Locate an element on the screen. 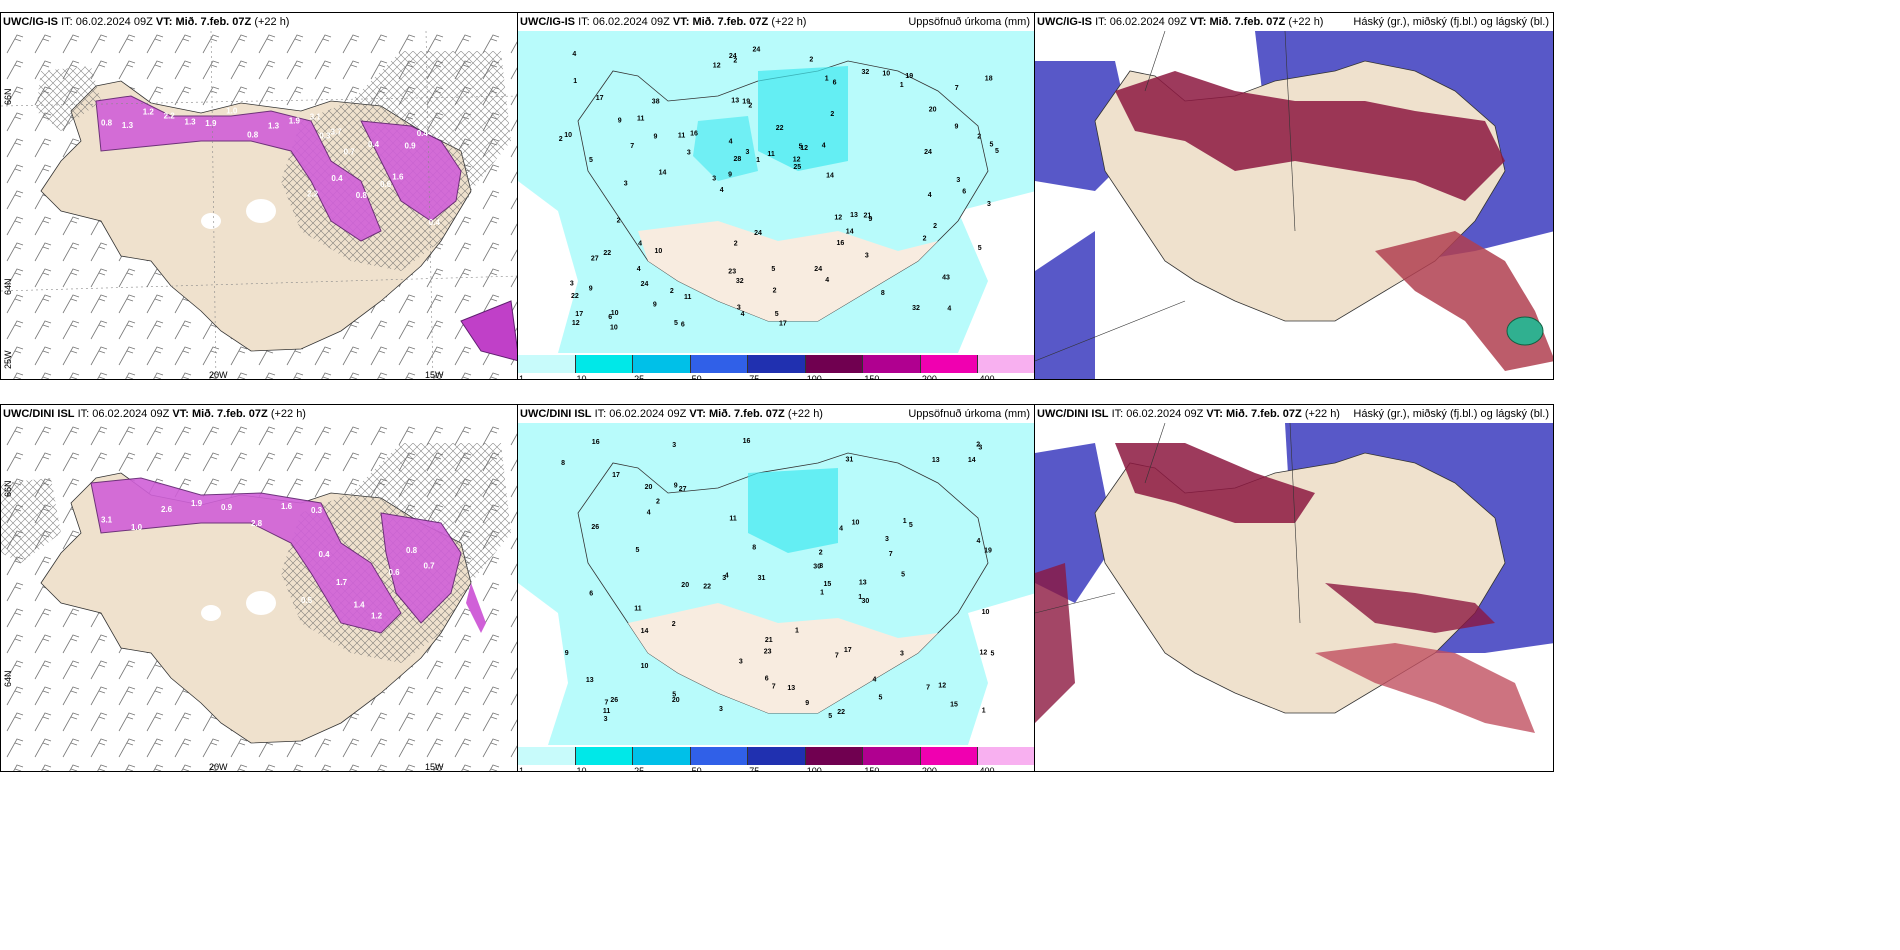  value-label: 18 is located at coordinates (989, 79).